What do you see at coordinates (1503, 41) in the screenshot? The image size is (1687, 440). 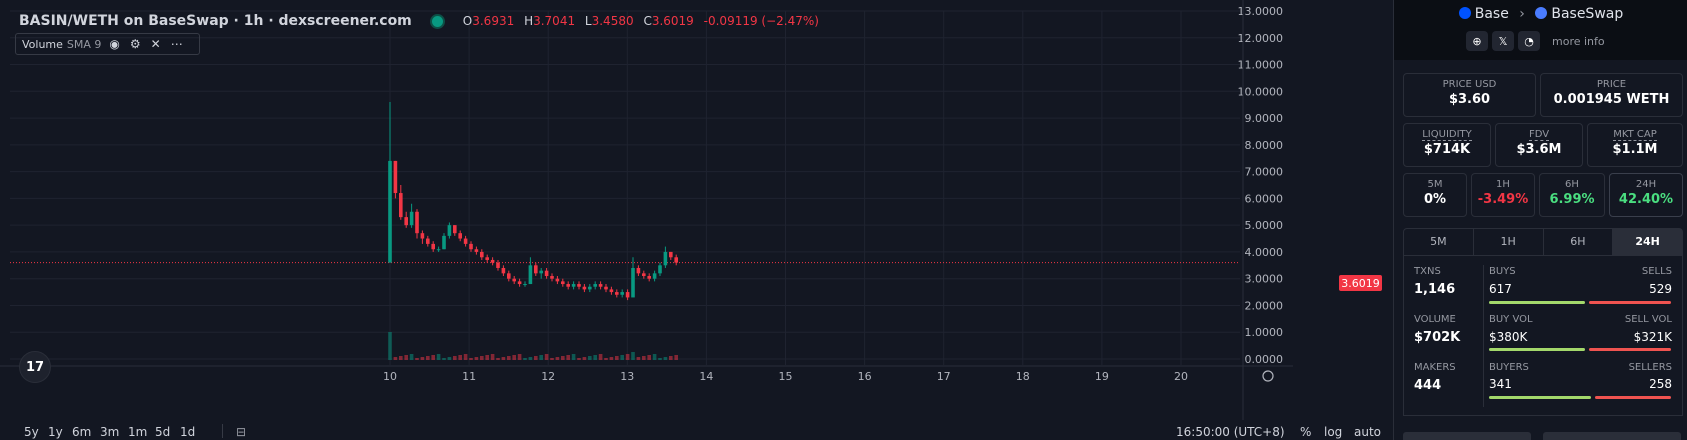 I see `twitter-icon: 𝕏` at bounding box center [1503, 41].